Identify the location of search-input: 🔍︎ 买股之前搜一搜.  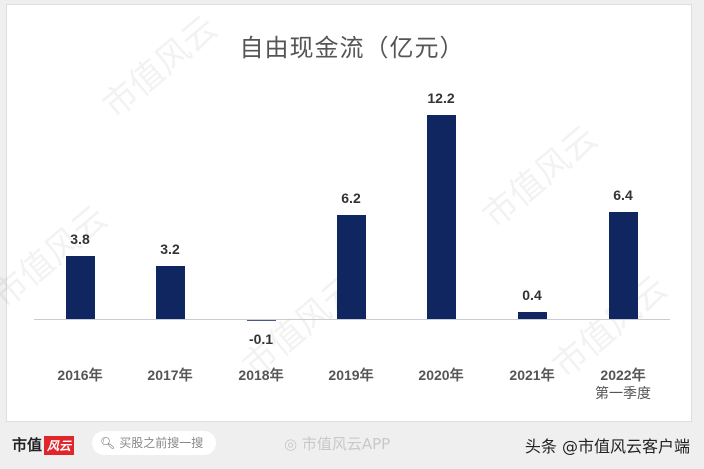
(154, 443).